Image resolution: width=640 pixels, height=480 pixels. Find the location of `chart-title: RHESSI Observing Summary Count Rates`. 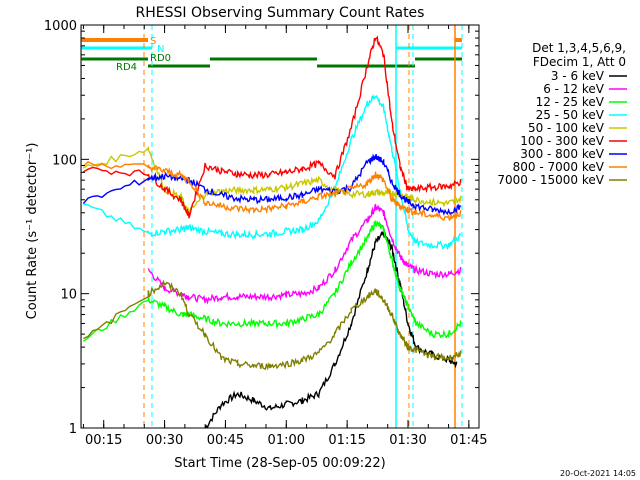

chart-title: RHESSI Observing Summary Count Rates is located at coordinates (280, 13).